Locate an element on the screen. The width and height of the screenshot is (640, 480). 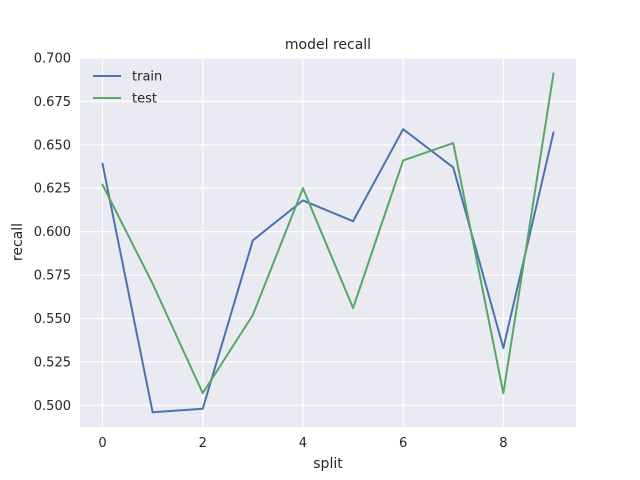
legend-label-train: train is located at coordinates (147, 77).